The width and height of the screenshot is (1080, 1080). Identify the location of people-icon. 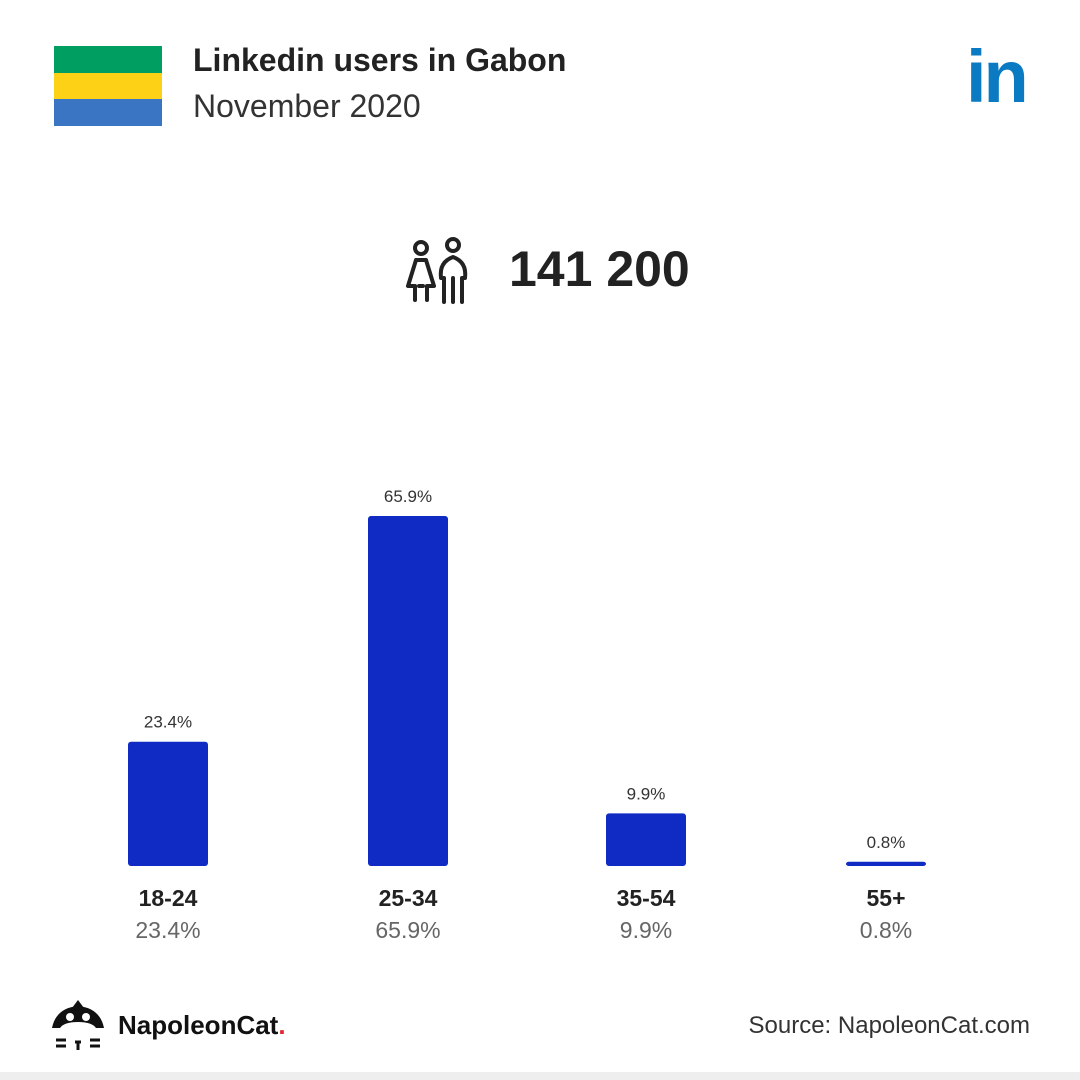
(437, 270).